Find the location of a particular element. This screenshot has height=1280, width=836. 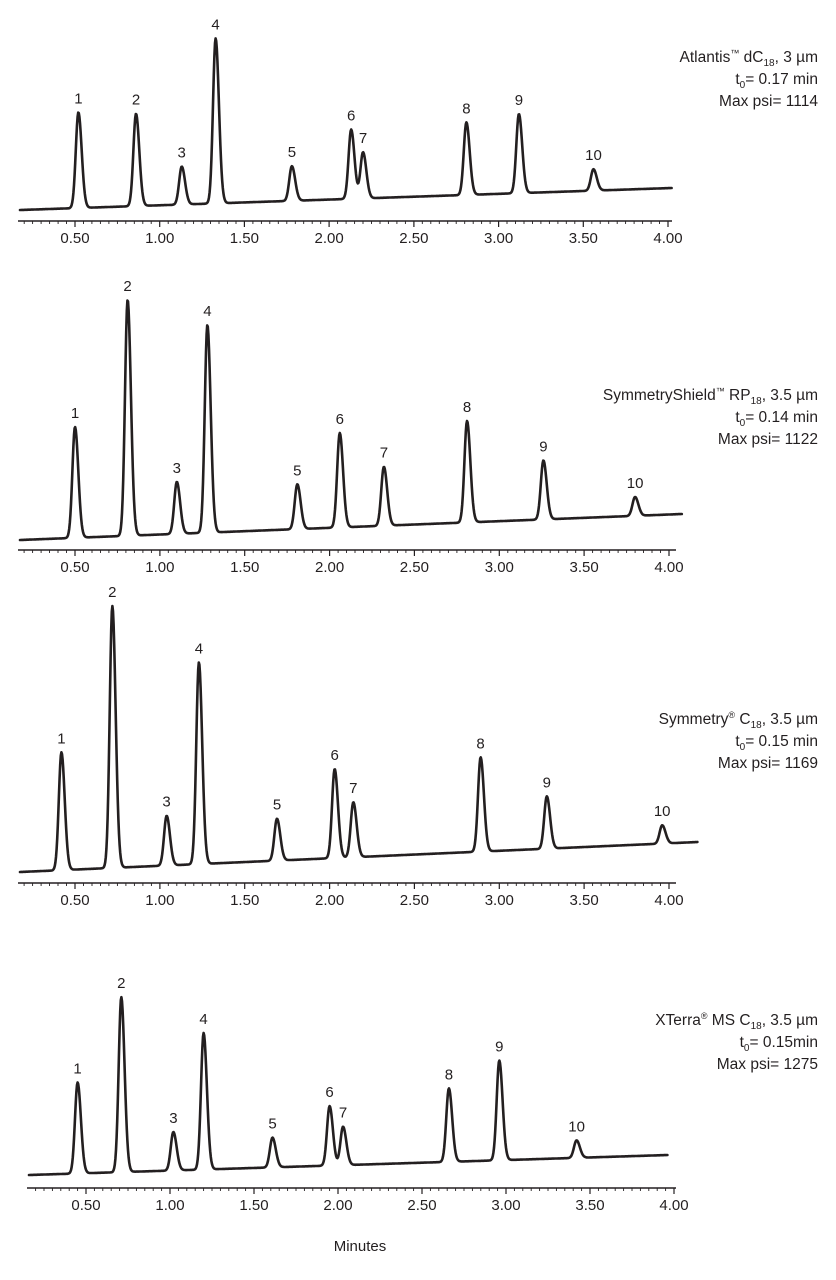

column-phase: C is located at coordinates (743, 719).